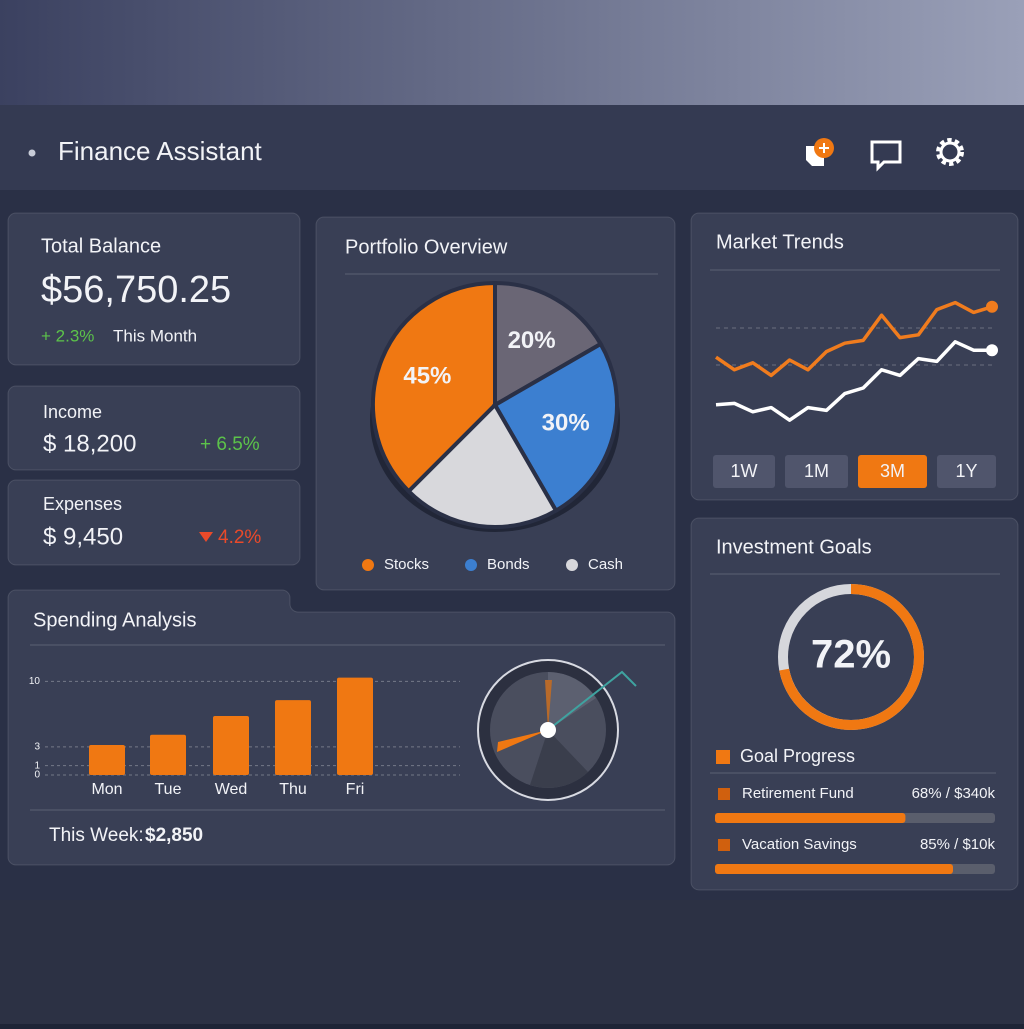  I want to click on x-tick-label: Mon, so click(106, 789).